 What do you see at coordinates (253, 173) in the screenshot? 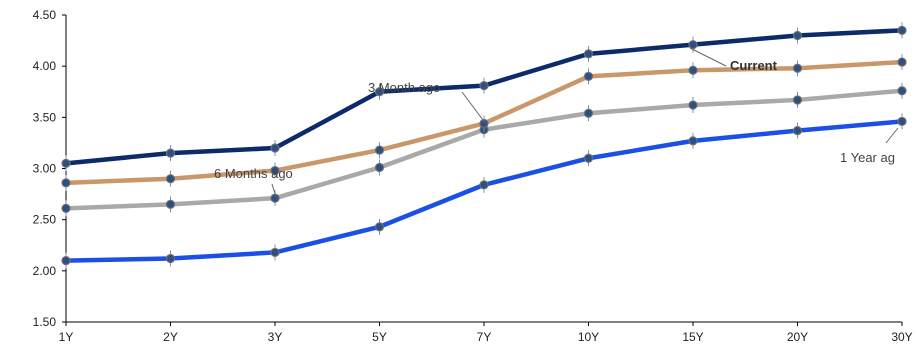
I see `annotation-label: 6 Months ago` at bounding box center [253, 173].